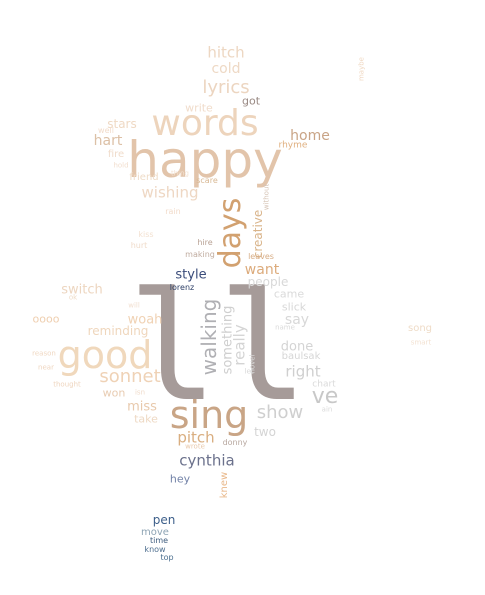  Describe the element at coordinates (140, 392) in the screenshot. I see `word-isn: isn` at that location.